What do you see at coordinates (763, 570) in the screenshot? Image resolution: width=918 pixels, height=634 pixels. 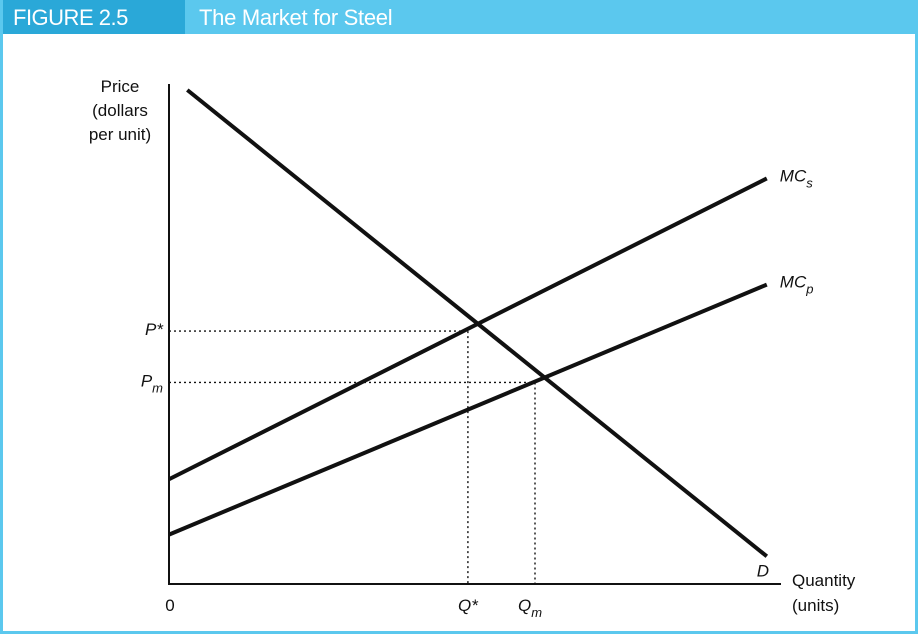 I see `curve-label-D: D` at bounding box center [763, 570].